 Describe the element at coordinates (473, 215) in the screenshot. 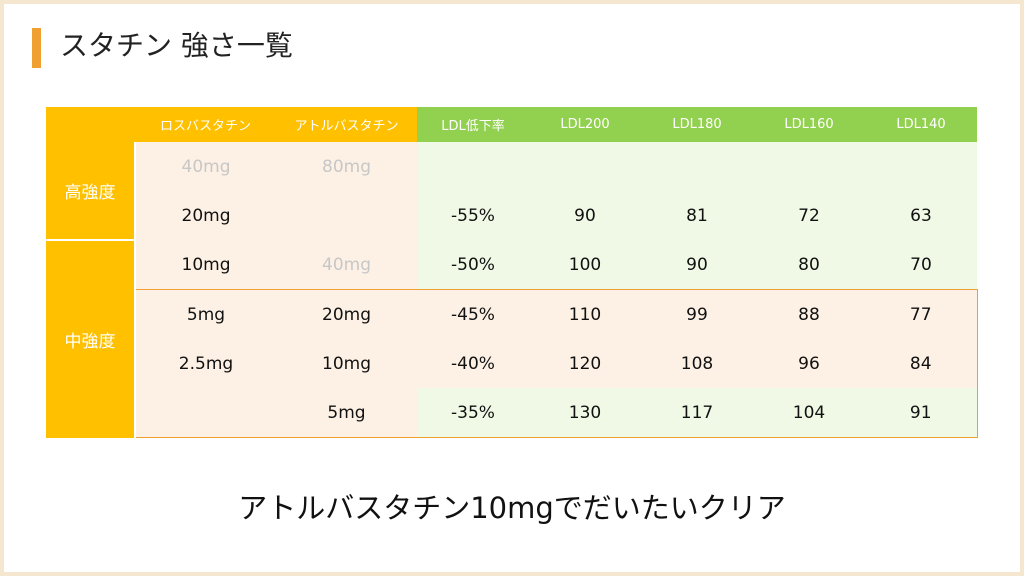

I see `cell-ldl-reduction: -55%` at that location.